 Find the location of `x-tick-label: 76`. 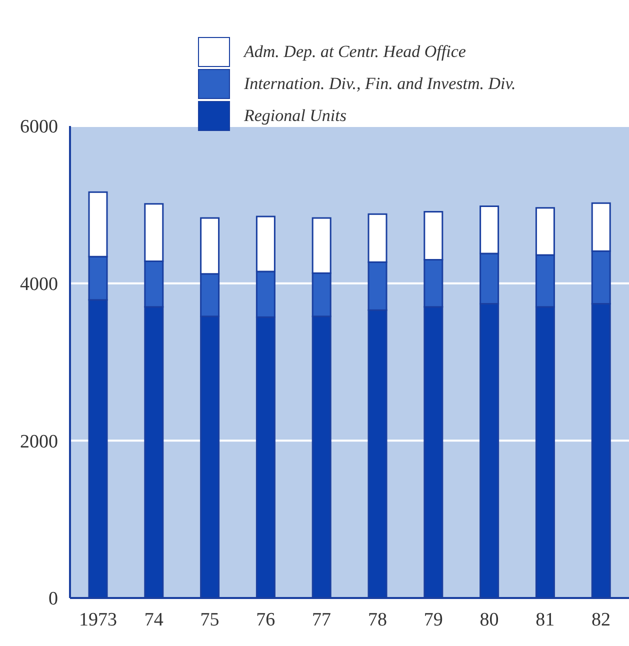

x-tick-label: 76 is located at coordinates (266, 619).